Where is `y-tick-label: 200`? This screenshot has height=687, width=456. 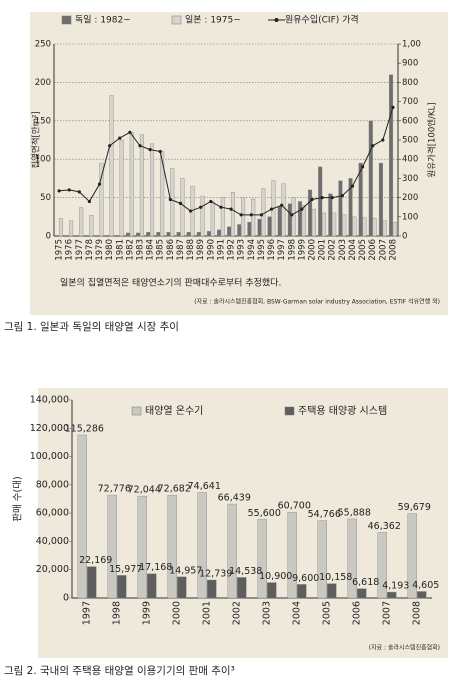 y-tick-label: 200 is located at coordinates (43, 83).